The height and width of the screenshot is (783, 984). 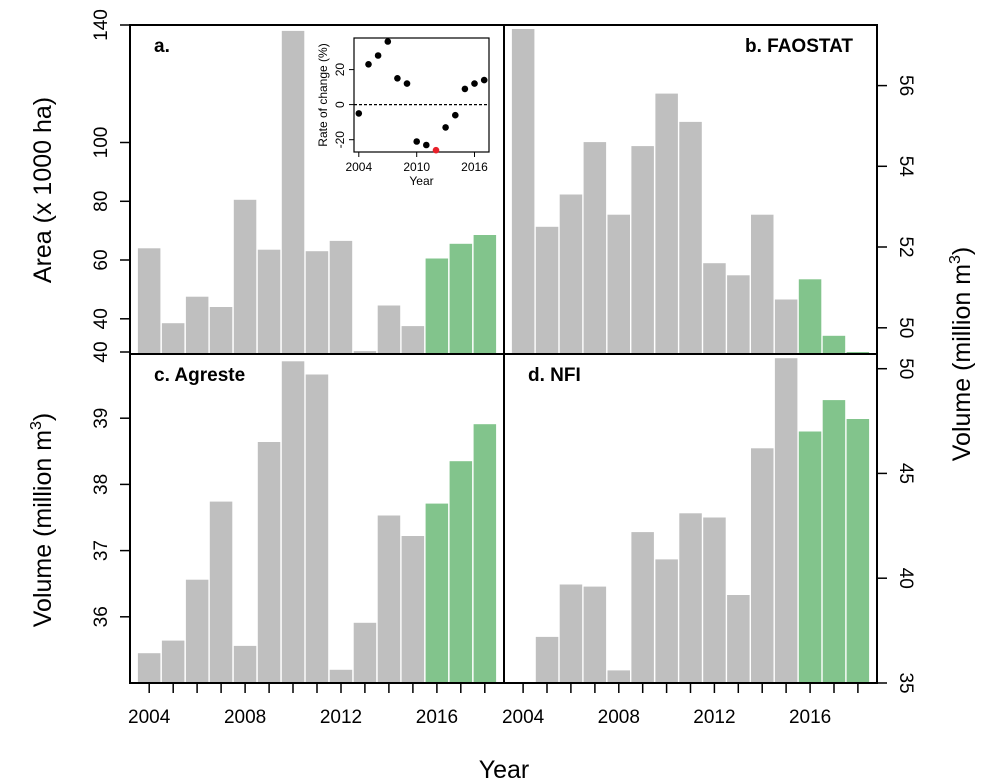 I want to click on bar-a-2018, so click(x=485, y=294).